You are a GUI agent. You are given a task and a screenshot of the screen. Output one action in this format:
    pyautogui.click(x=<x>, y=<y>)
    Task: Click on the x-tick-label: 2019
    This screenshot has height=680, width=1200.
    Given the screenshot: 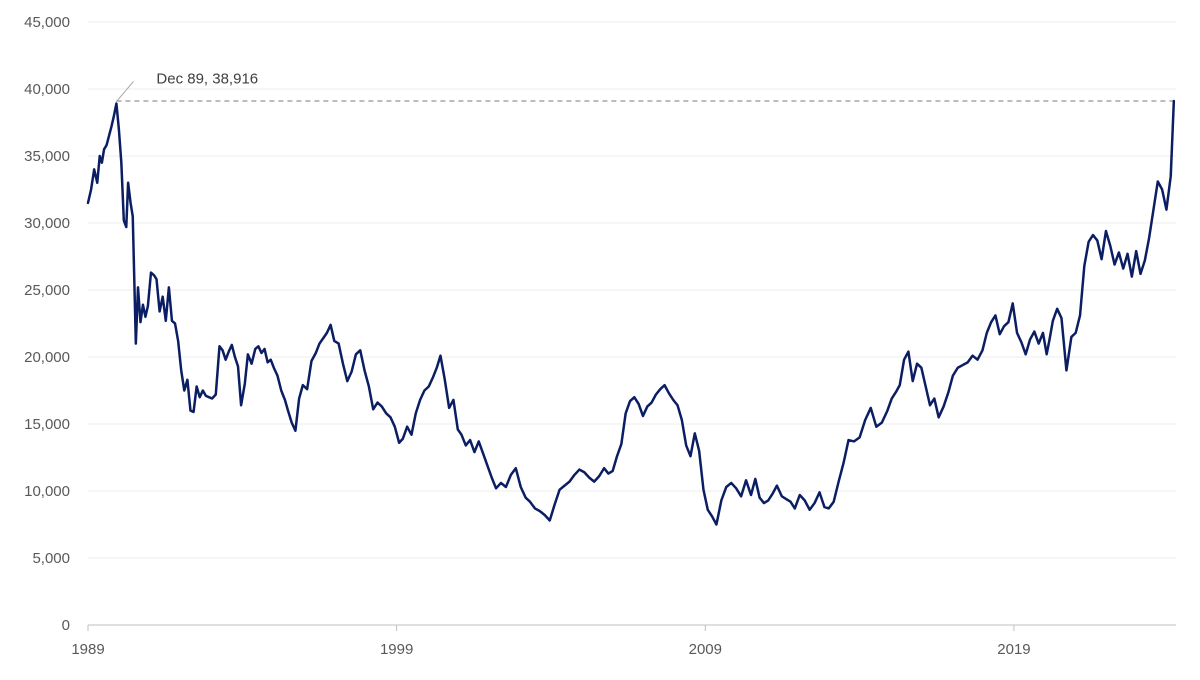 What is the action you would take?
    pyautogui.click(x=1013, y=649)
    